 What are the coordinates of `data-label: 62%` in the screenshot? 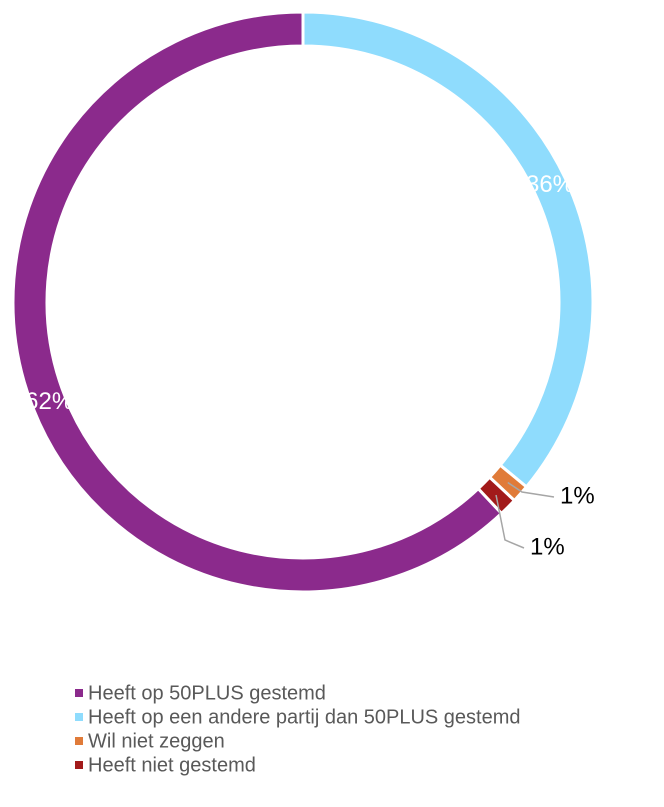 It's located at (49, 401).